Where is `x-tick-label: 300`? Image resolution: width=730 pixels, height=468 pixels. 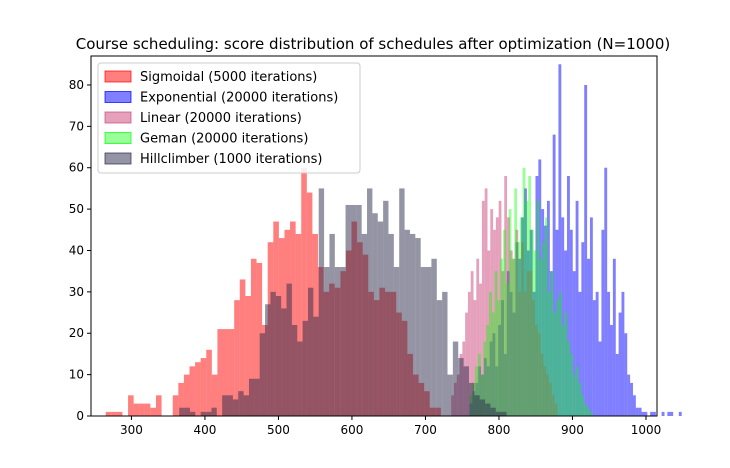 x-tick-label: 300 is located at coordinates (131, 430).